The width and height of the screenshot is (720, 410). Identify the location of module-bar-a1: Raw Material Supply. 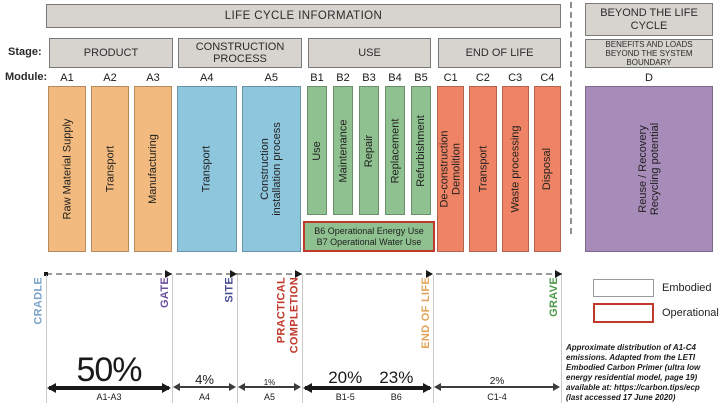
(67, 169).